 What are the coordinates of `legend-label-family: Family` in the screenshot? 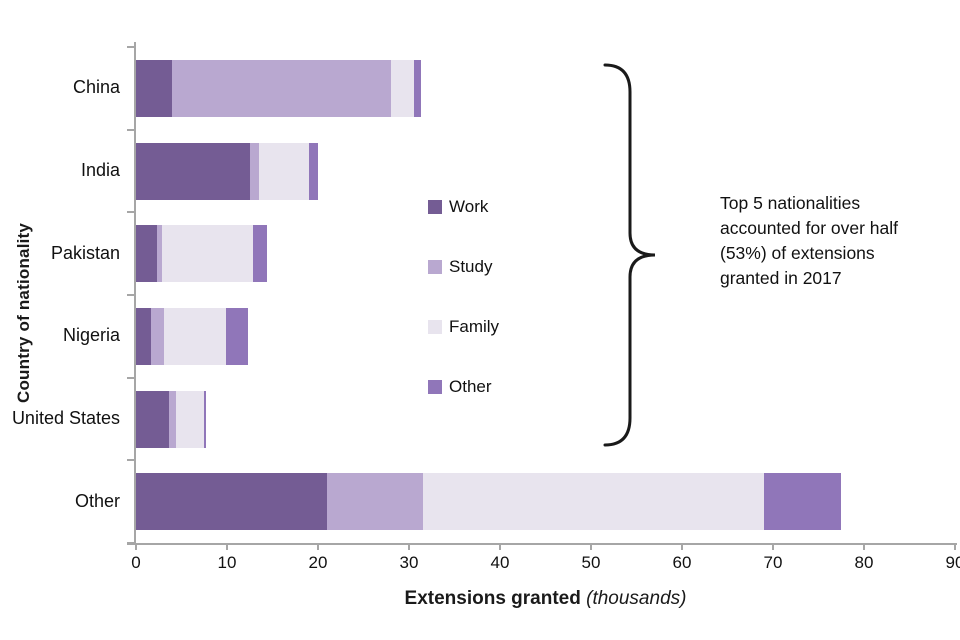 It's located at (474, 326).